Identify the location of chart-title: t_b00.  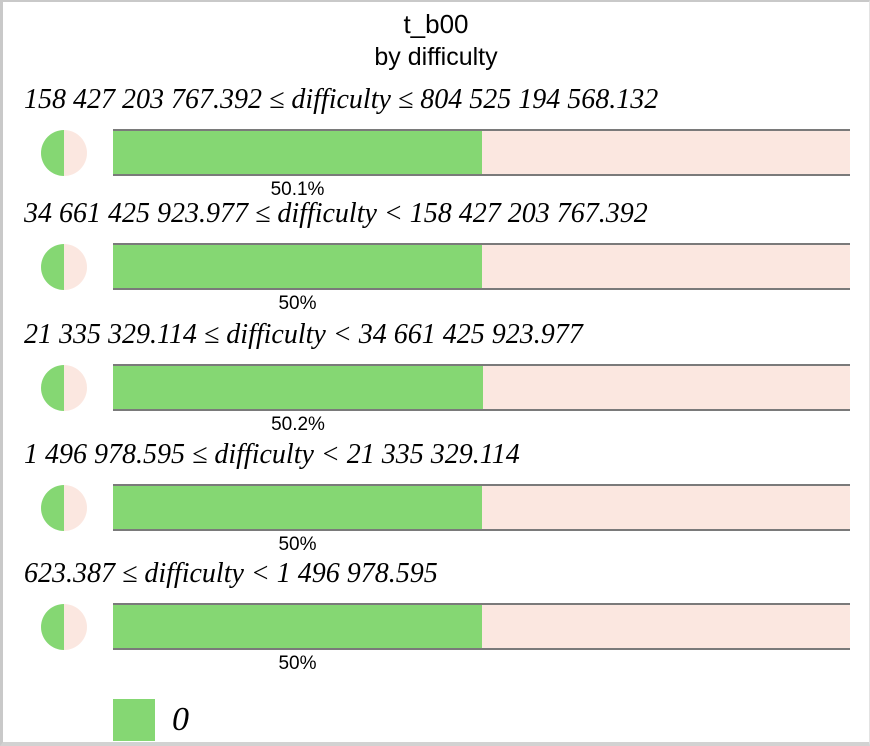
(436, 24).